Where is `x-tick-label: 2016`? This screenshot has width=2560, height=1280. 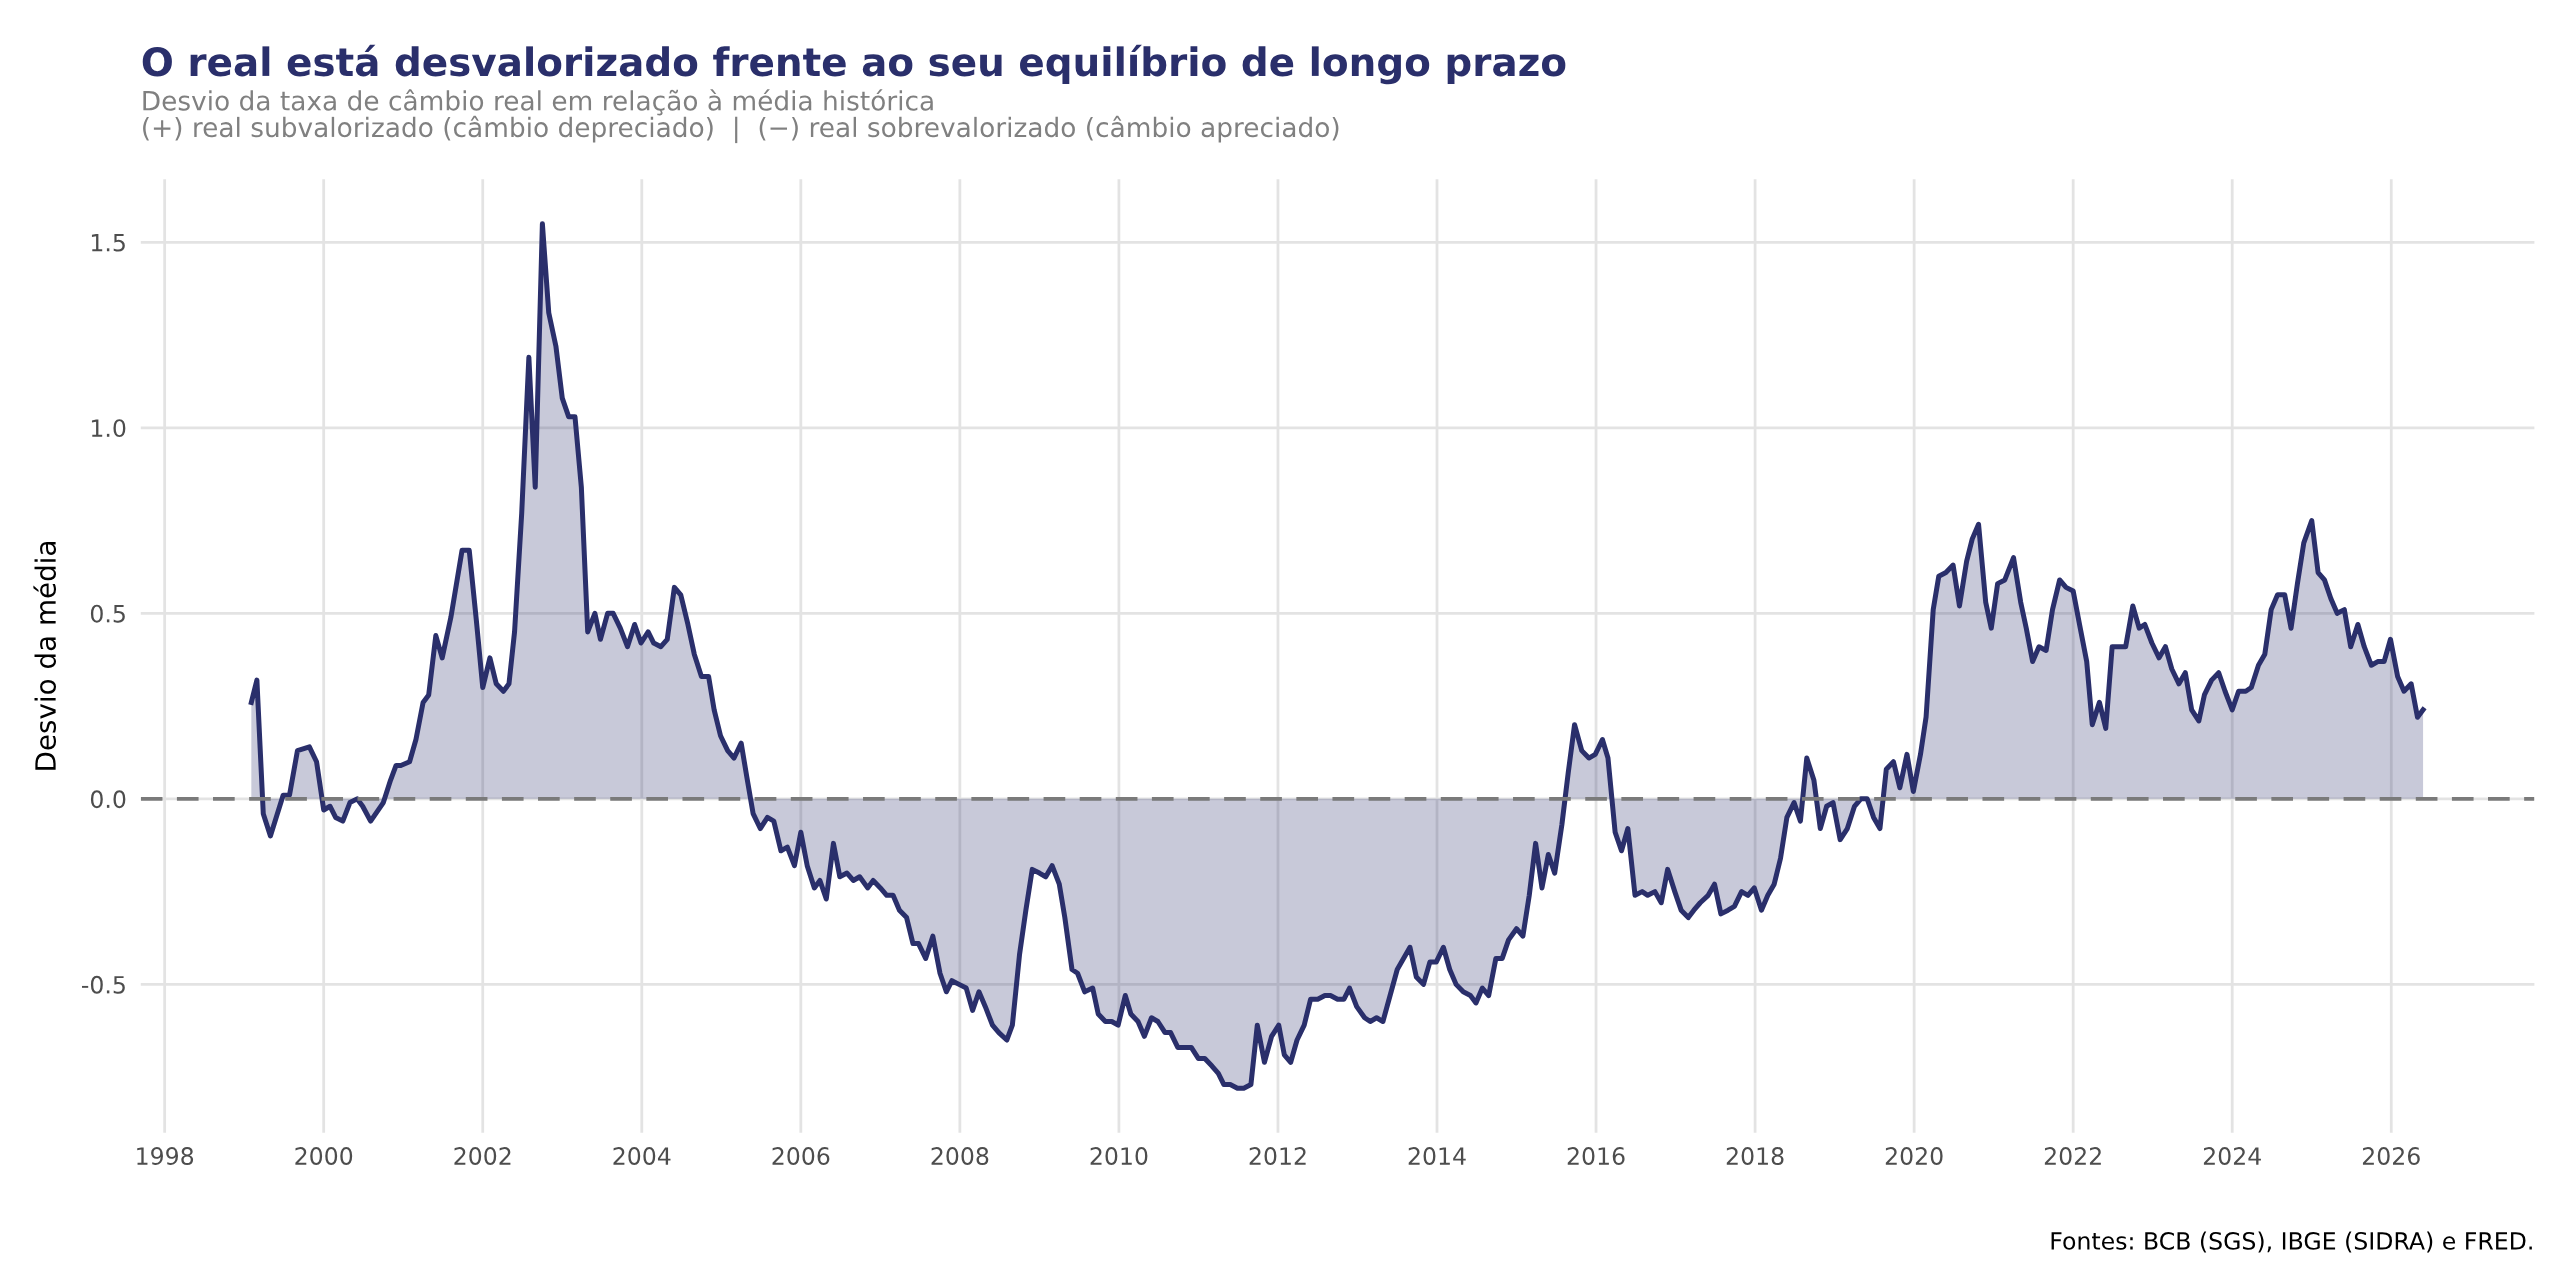
x-tick-label: 2016 is located at coordinates (1596, 1156).